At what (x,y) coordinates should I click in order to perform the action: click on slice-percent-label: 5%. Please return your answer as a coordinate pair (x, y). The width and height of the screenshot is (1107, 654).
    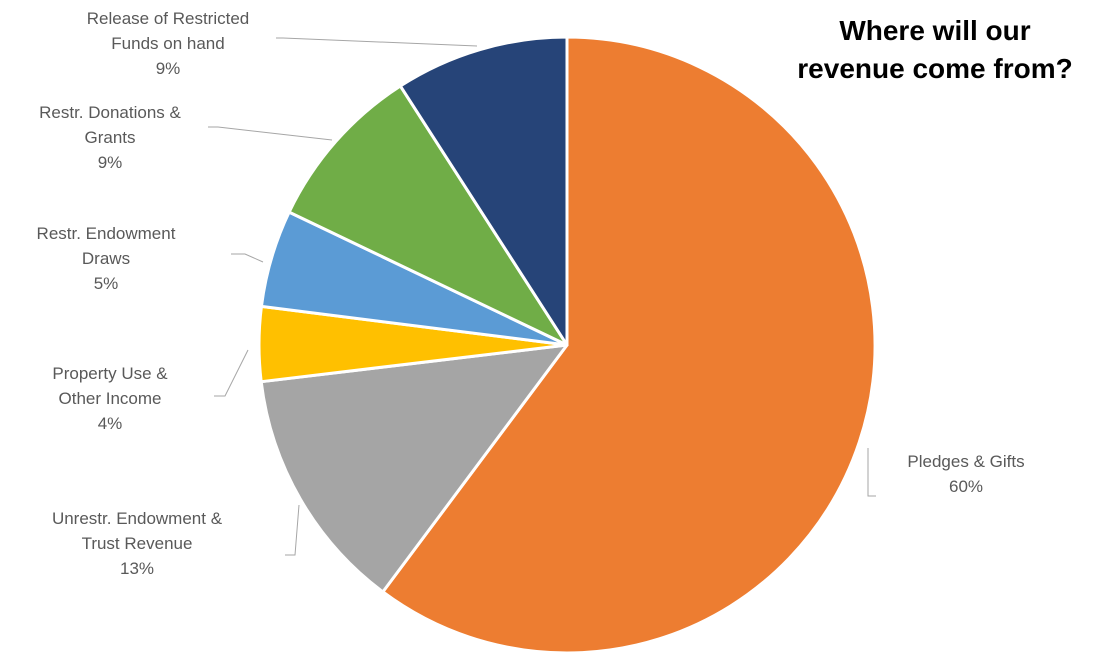
    Looking at the image, I should click on (106, 283).